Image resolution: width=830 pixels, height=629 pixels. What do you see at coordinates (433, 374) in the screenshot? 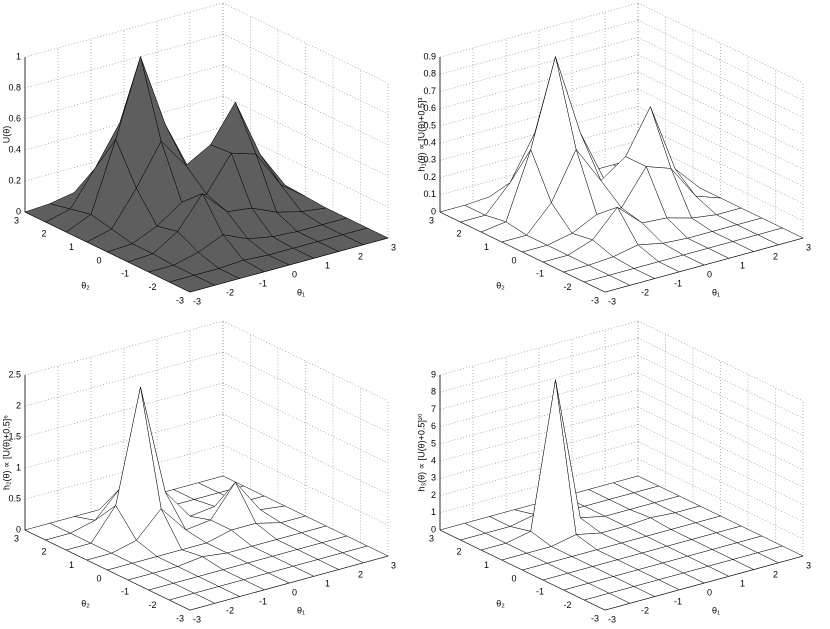
I see `z-tick-label: 9` at bounding box center [433, 374].